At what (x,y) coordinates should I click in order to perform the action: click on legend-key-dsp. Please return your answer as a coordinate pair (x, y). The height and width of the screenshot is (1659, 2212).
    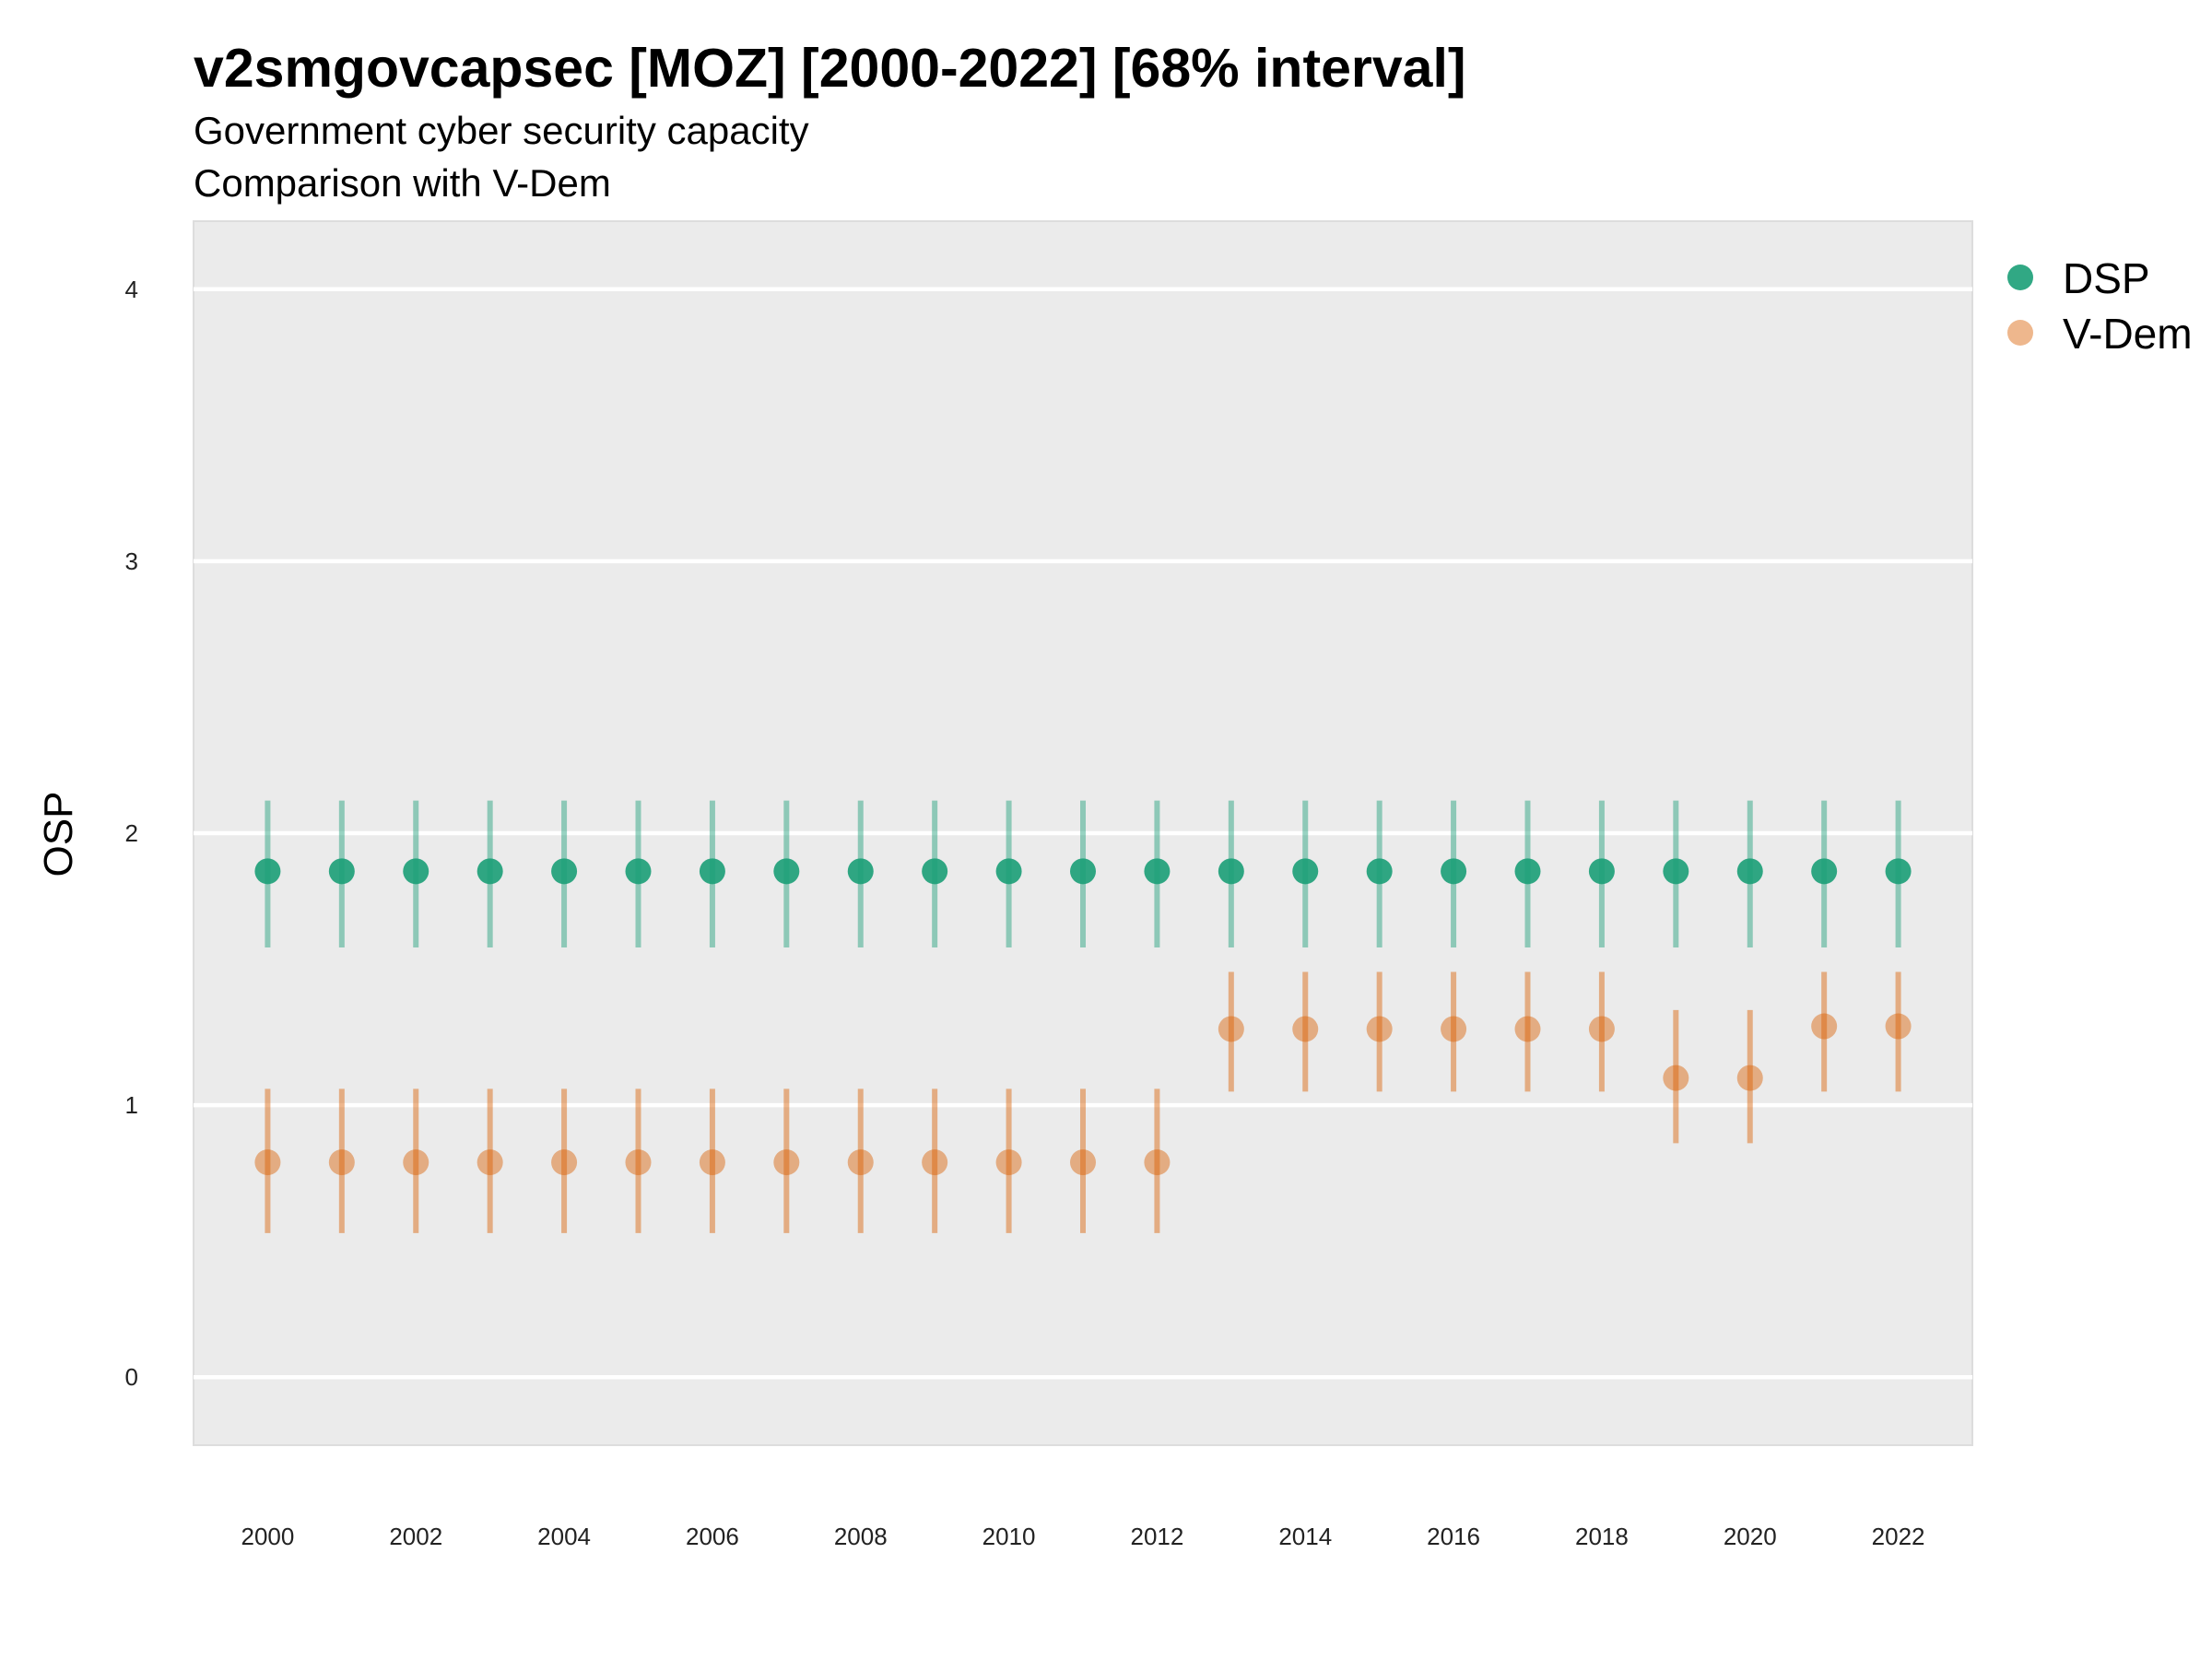
    Looking at the image, I should click on (2020, 277).